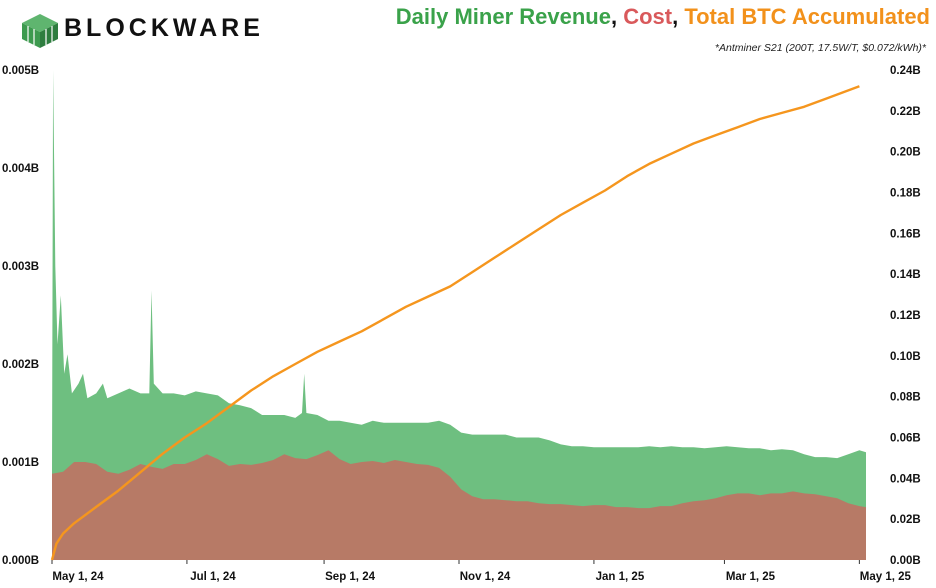 The width and height of the screenshot is (936, 588). I want to click on x-tick-label: May 1, 25, so click(886, 577).